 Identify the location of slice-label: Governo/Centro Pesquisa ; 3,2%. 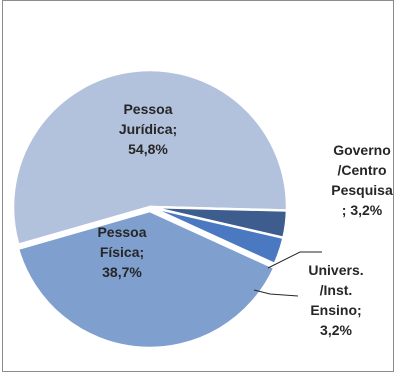
(362, 180).